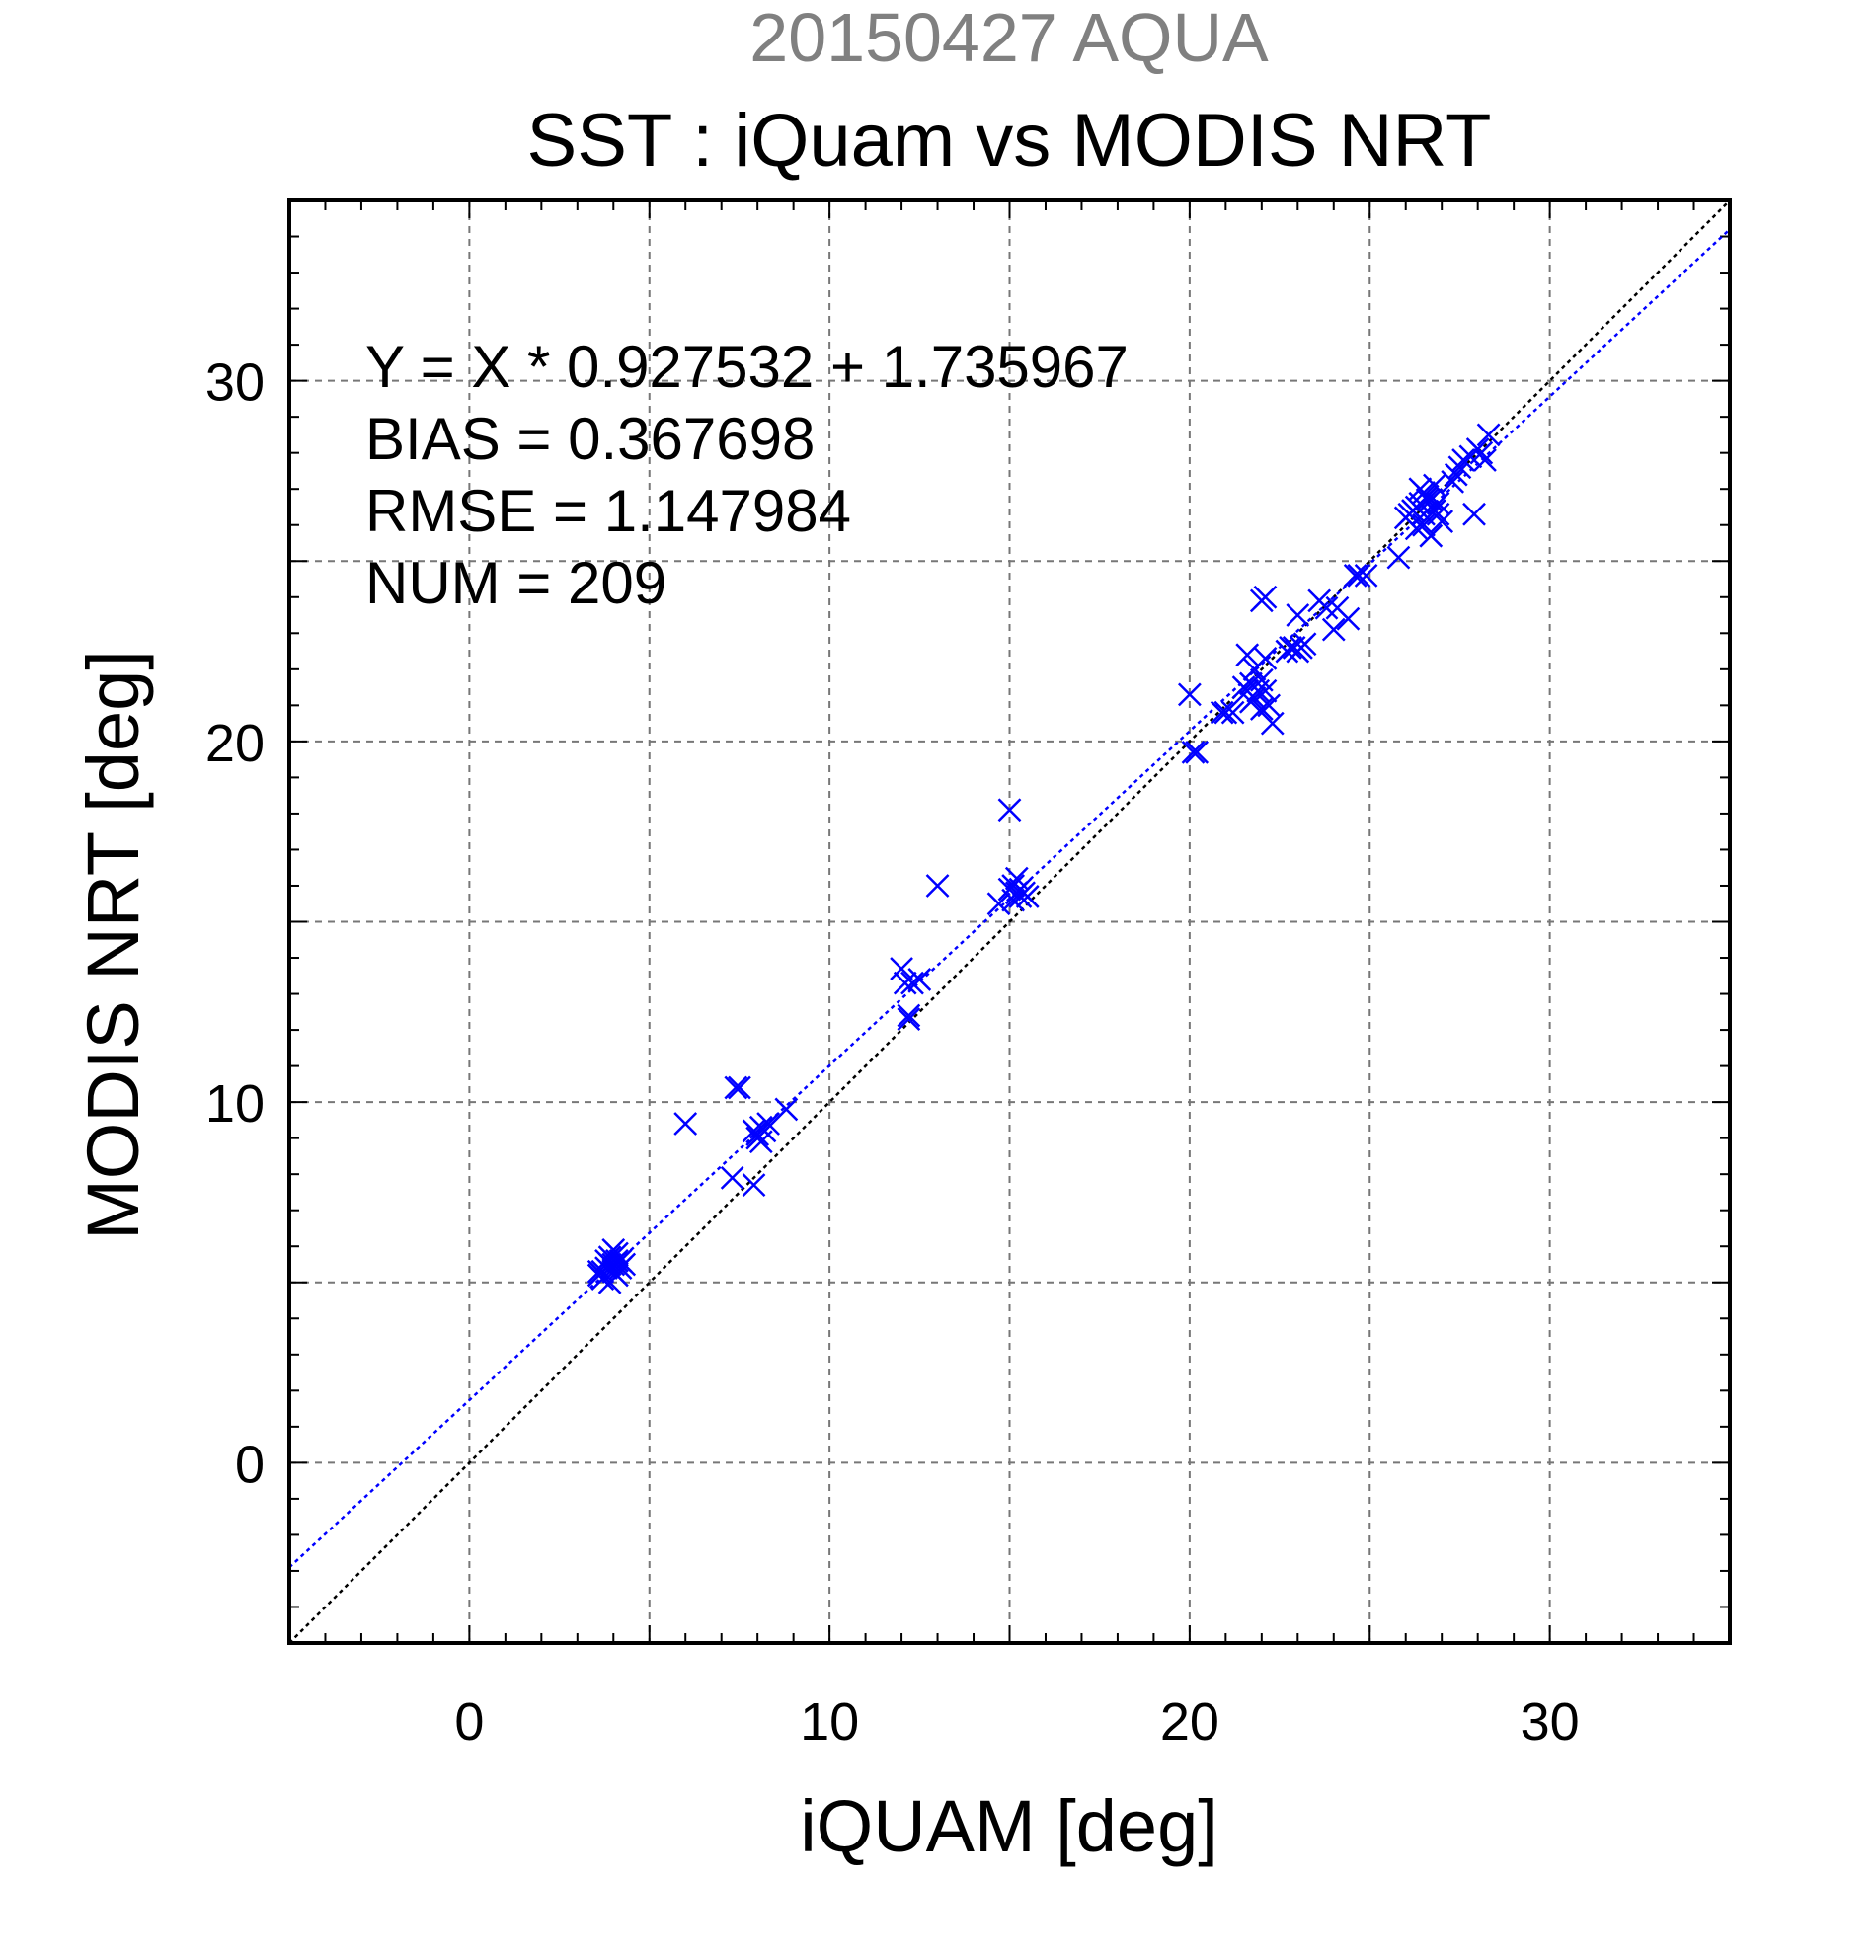  What do you see at coordinates (747, 367) in the screenshot?
I see `stats-annotation: Y = X * 0.927532 + 1.735967` at bounding box center [747, 367].